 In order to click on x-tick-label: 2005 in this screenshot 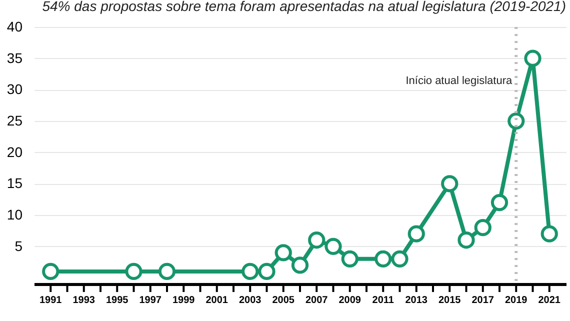, I will do `click(283, 300)`.